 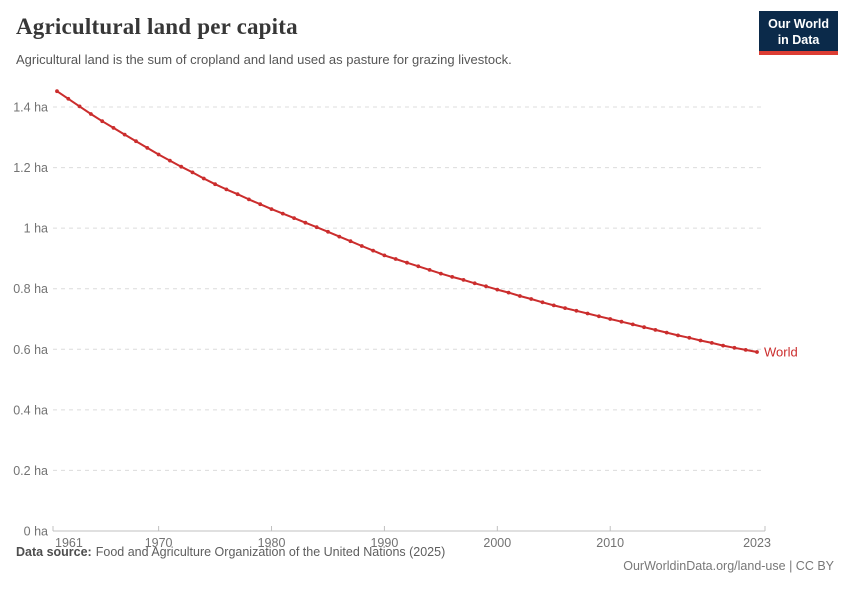 I want to click on page-title: Agricultural land per capita, so click(x=157, y=26).